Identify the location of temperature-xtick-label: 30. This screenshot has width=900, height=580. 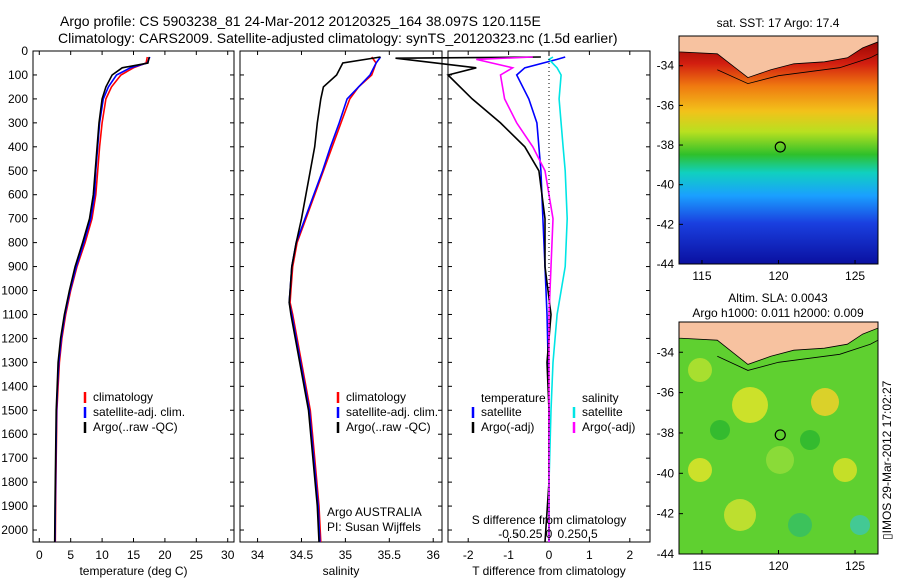
(228, 555).